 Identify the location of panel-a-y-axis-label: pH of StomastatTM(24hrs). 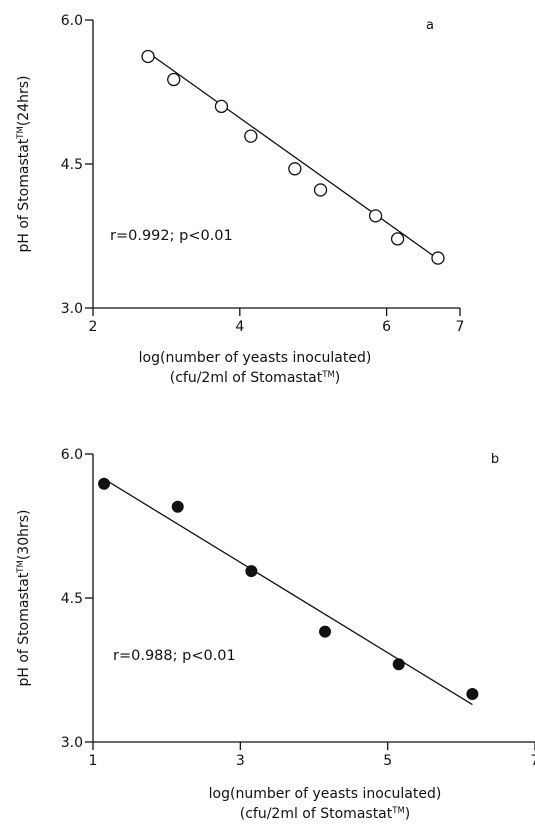
(24, 163).